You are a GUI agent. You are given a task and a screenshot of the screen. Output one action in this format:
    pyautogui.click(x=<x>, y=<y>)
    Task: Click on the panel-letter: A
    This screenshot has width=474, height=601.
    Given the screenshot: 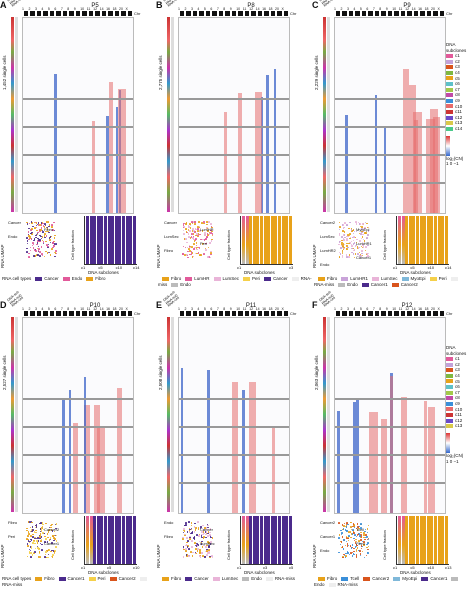 What is the action you would take?
    pyautogui.click(x=3, y=5)
    